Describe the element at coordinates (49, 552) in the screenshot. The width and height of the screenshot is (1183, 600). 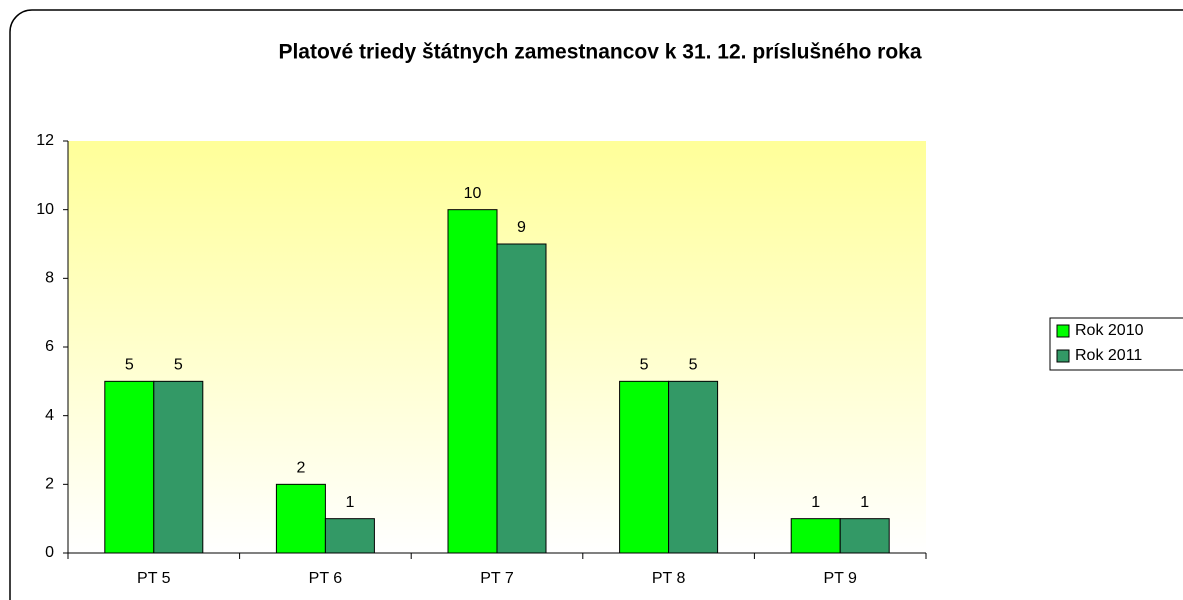
I see `y-tick-label: 0` at that location.